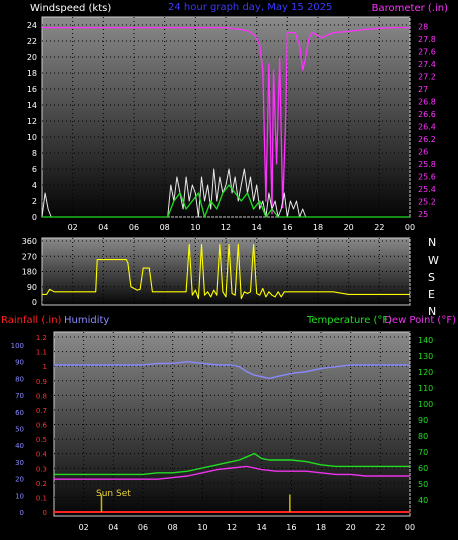 The image size is (458, 540). What do you see at coordinates (19, 430) in the screenshot?
I see `humidity-y-tick: 50` at bounding box center [19, 430].